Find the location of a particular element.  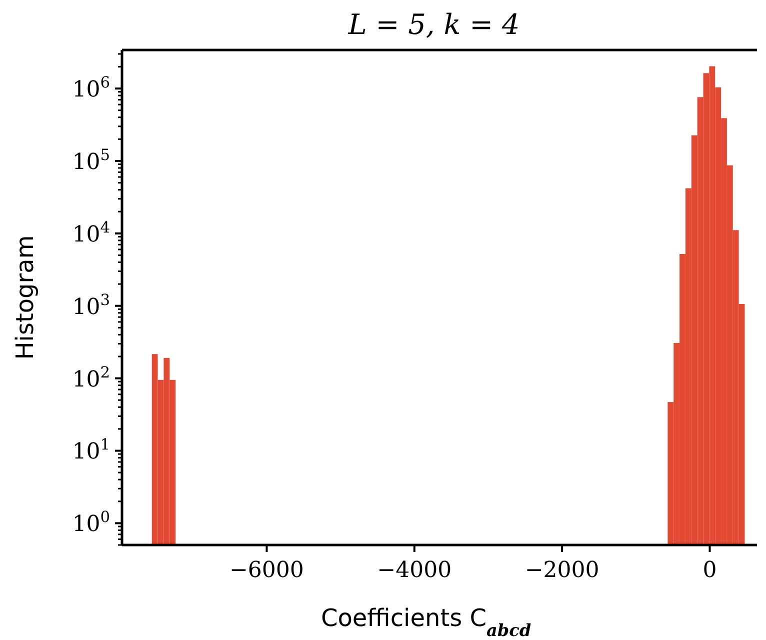

y-axis-title: Histogram is located at coordinates (25, 297).